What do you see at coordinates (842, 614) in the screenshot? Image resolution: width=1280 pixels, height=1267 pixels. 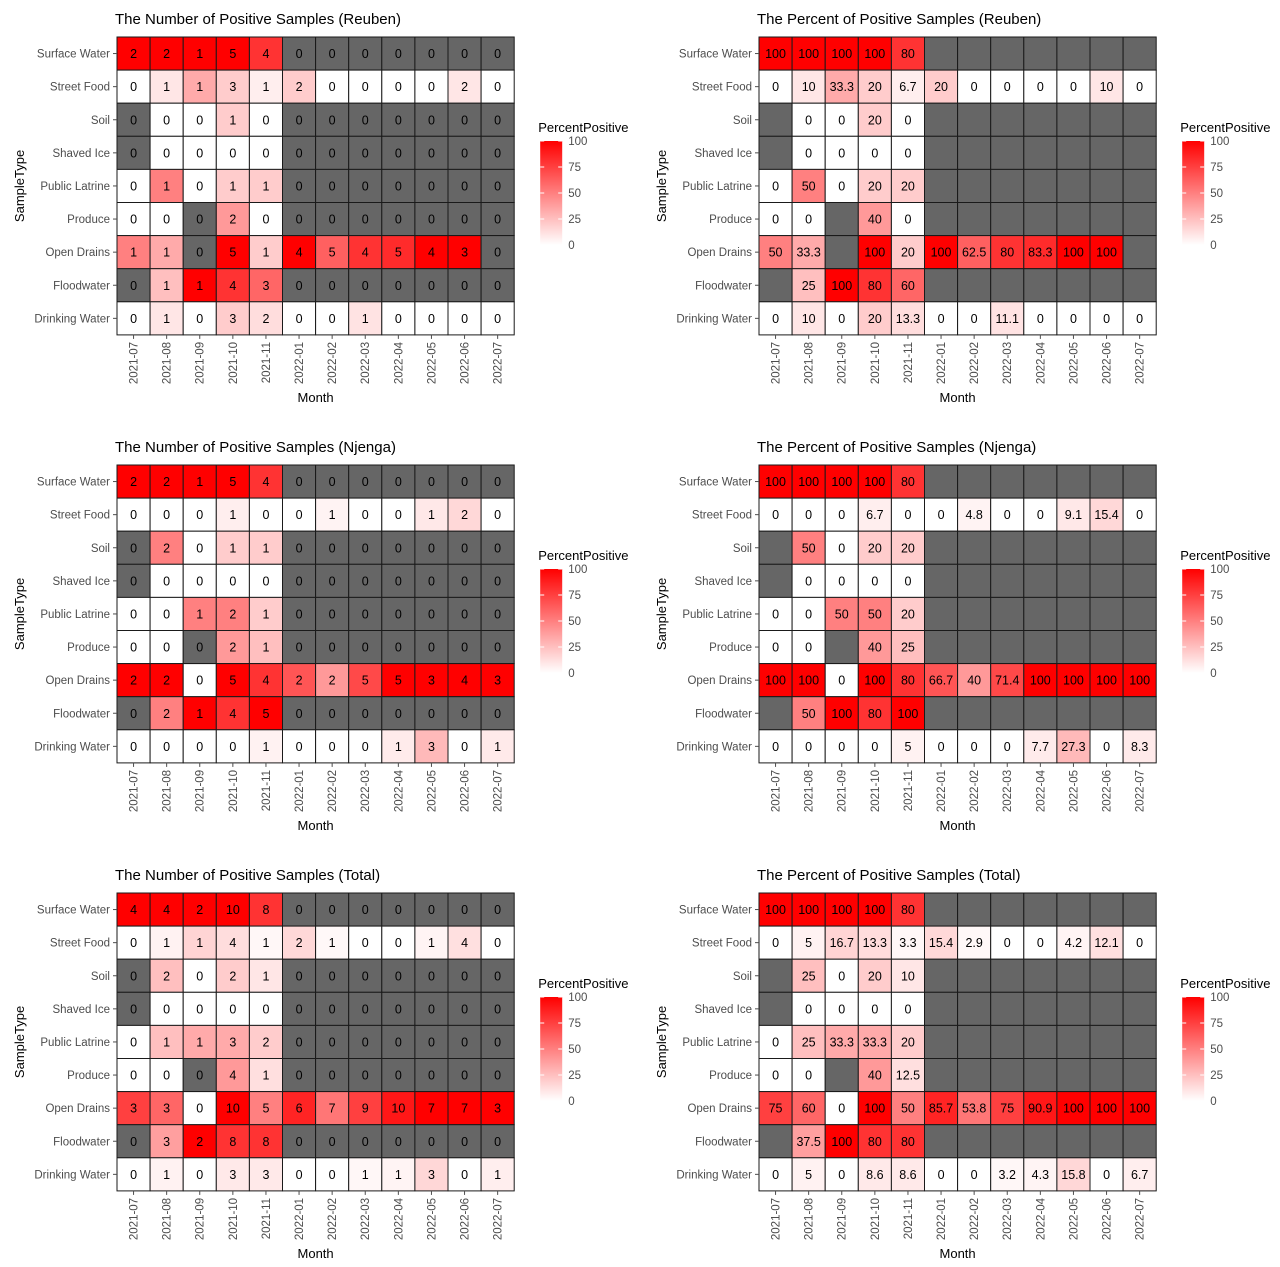 I see `cell-label: 50` at bounding box center [842, 614].